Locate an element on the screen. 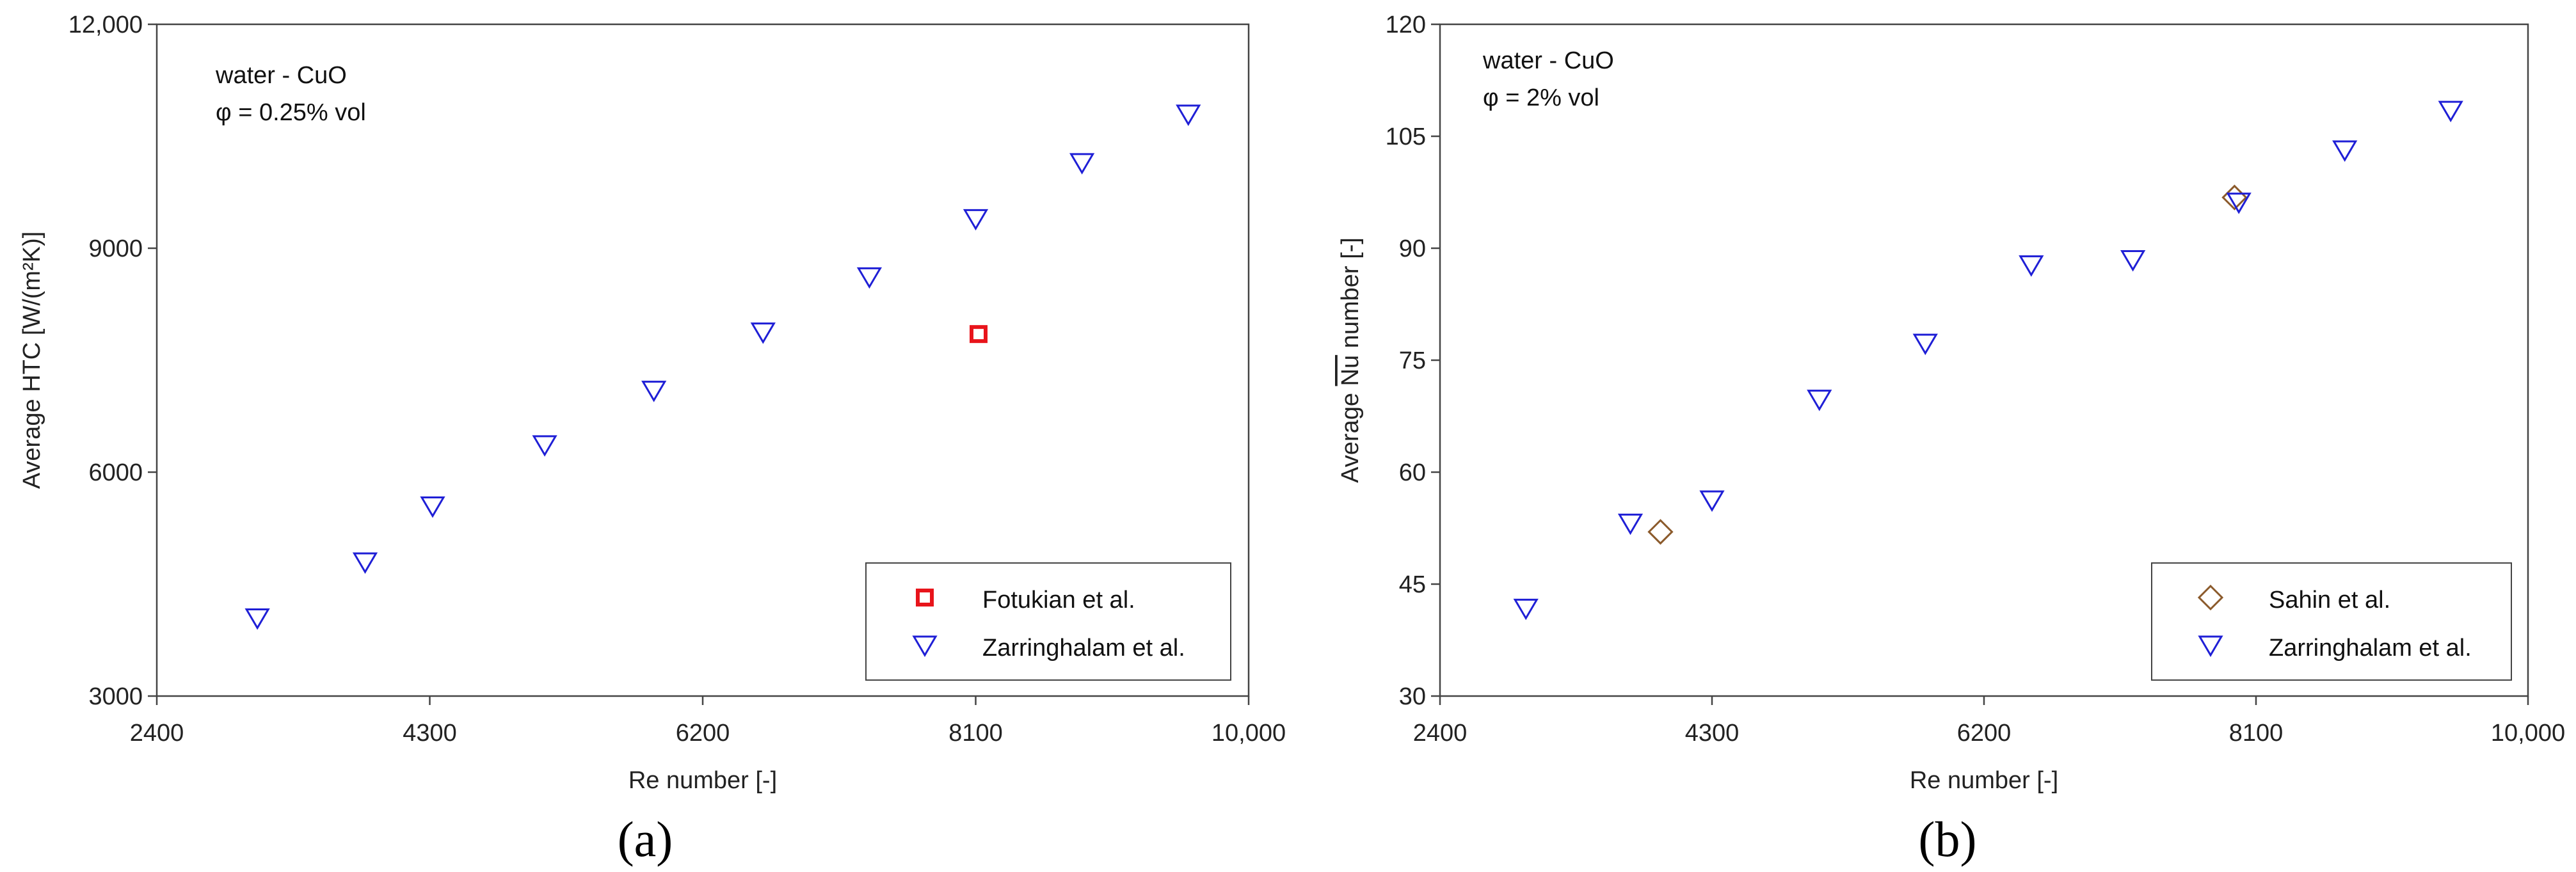 The width and height of the screenshot is (2576, 872). y-tick-label-b: 105 is located at coordinates (1406, 136).